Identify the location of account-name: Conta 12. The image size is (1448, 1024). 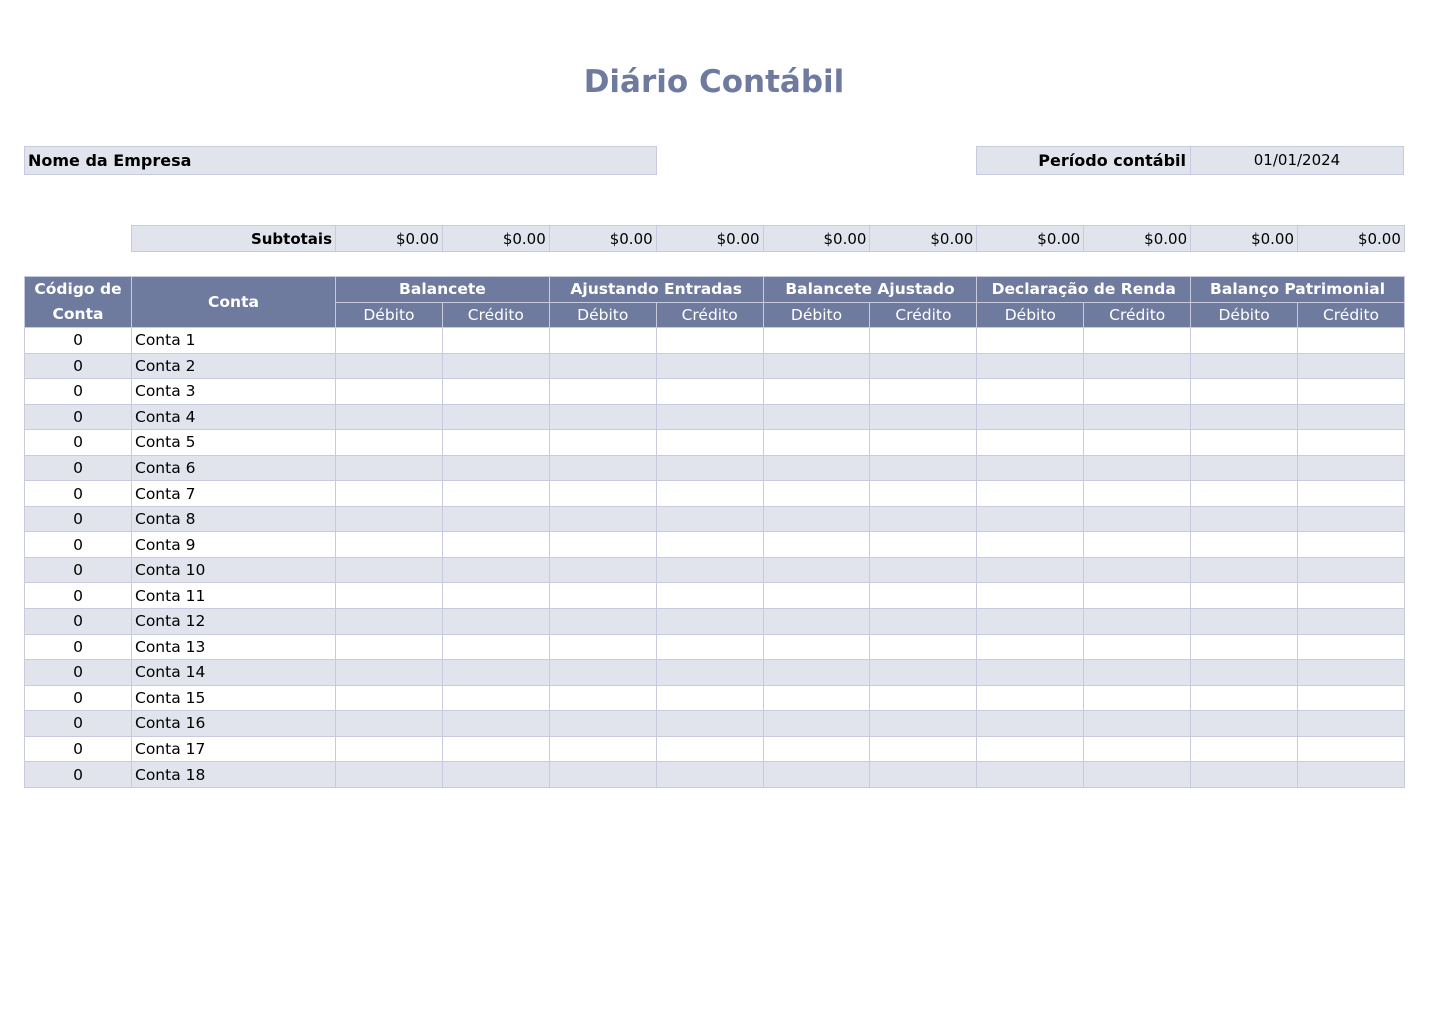
(233, 621).